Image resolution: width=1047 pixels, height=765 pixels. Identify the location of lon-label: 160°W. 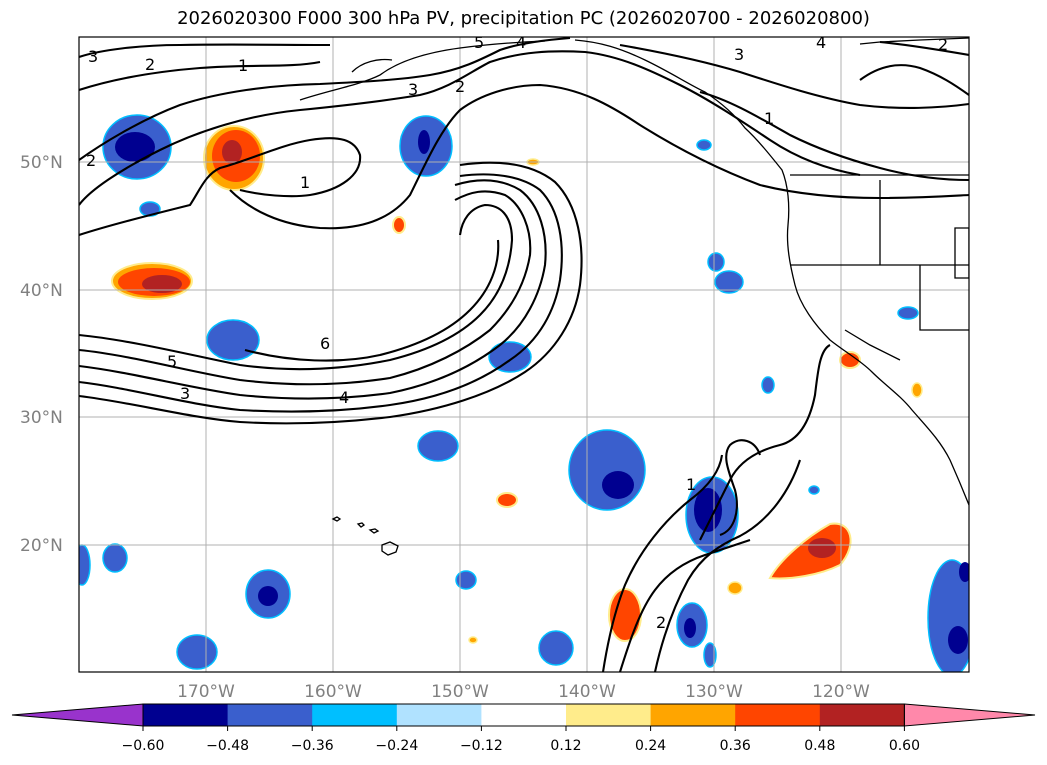
(333, 692).